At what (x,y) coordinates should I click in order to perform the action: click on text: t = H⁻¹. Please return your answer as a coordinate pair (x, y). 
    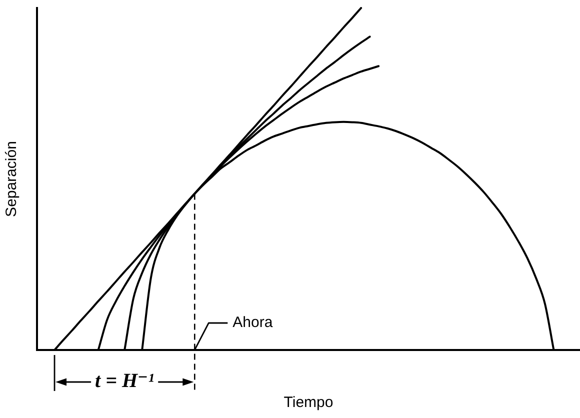
    Looking at the image, I should click on (124, 381).